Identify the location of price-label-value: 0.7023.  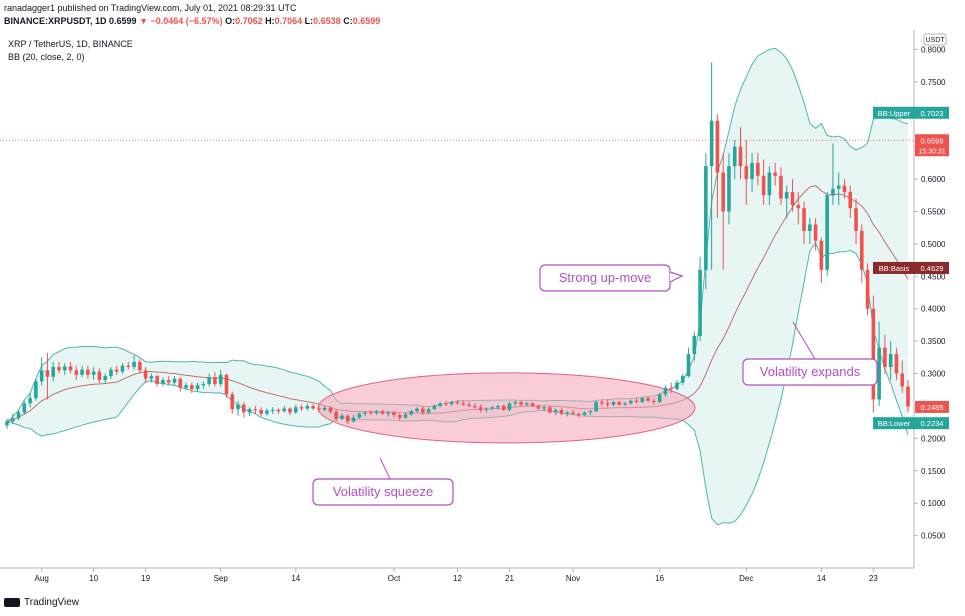
(932, 113).